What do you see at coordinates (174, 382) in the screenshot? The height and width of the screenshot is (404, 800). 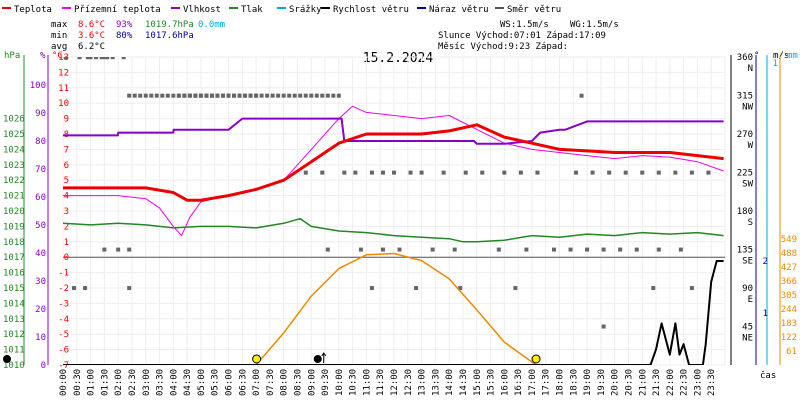 I see `x-tick-label: 04:00` at bounding box center [174, 382].